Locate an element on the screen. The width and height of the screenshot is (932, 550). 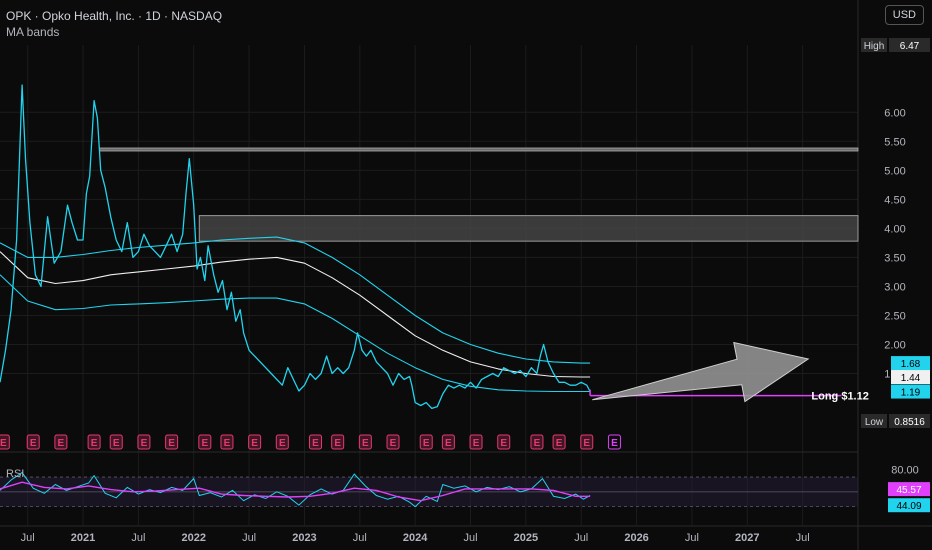
rsi-value: 44.09 is located at coordinates (908, 506).